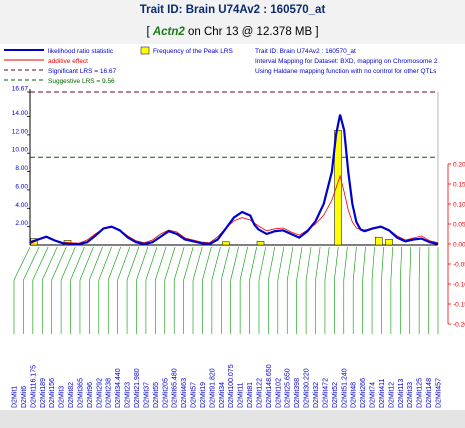  What do you see at coordinates (212, 388) in the screenshot?
I see `marker-label: D2Mit91.820` at bounding box center [212, 388].